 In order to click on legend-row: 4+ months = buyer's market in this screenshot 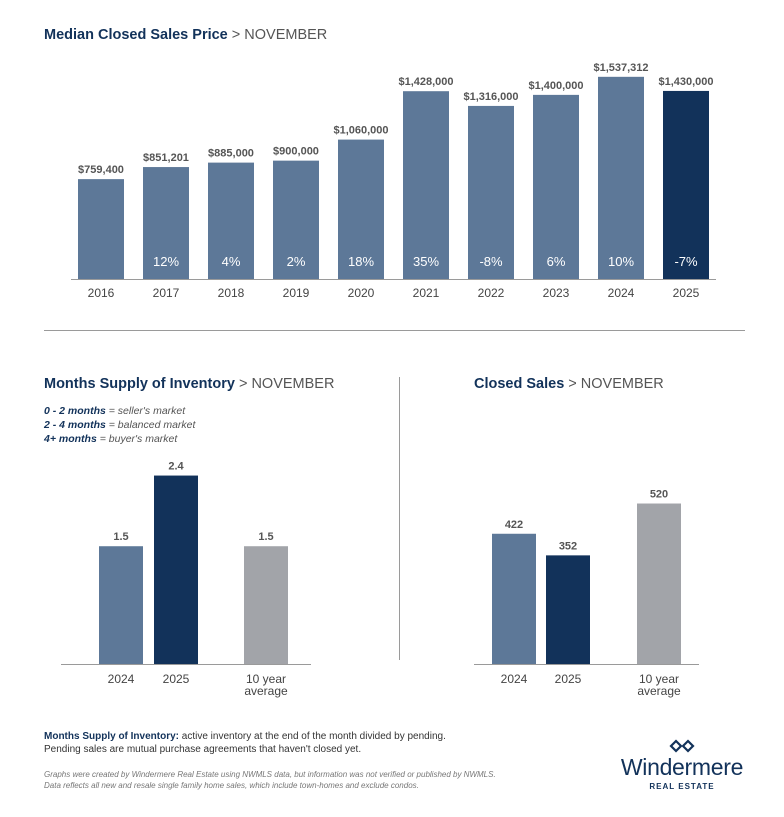, I will do `click(119, 439)`.